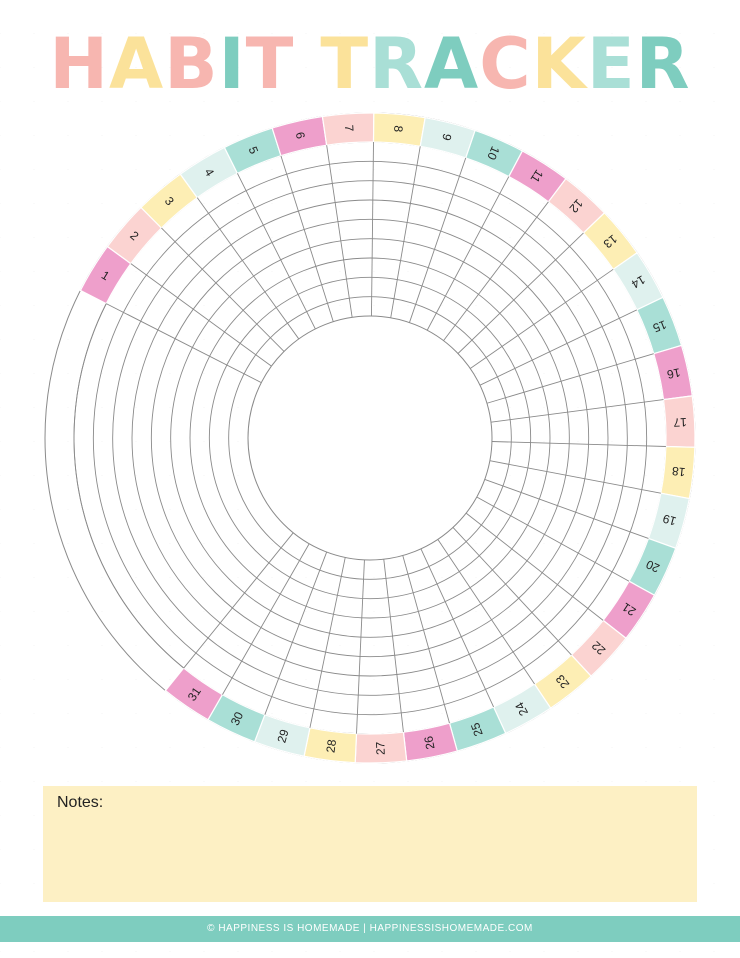 The height and width of the screenshot is (958, 740). What do you see at coordinates (370, 844) in the screenshot?
I see `notes-box: Notes:` at bounding box center [370, 844].